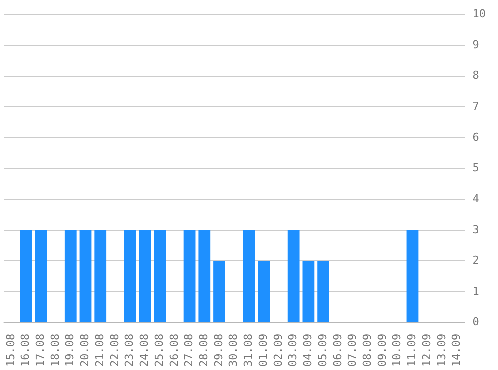  What do you see at coordinates (85, 351) in the screenshot?
I see `x-tick-label: 20.08` at bounding box center [85, 351].